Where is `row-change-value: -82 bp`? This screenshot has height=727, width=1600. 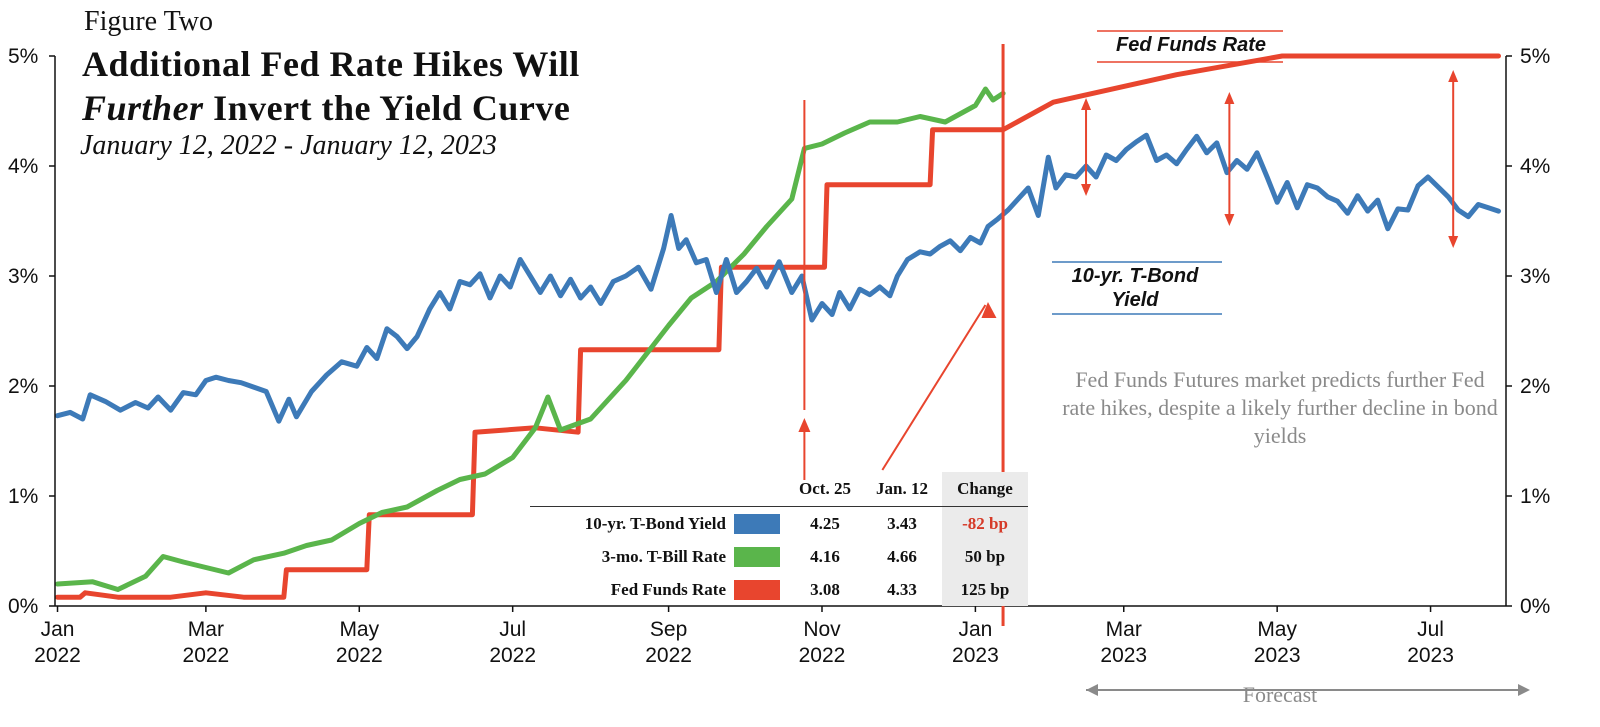 row-change-value: -82 bp is located at coordinates (985, 523).